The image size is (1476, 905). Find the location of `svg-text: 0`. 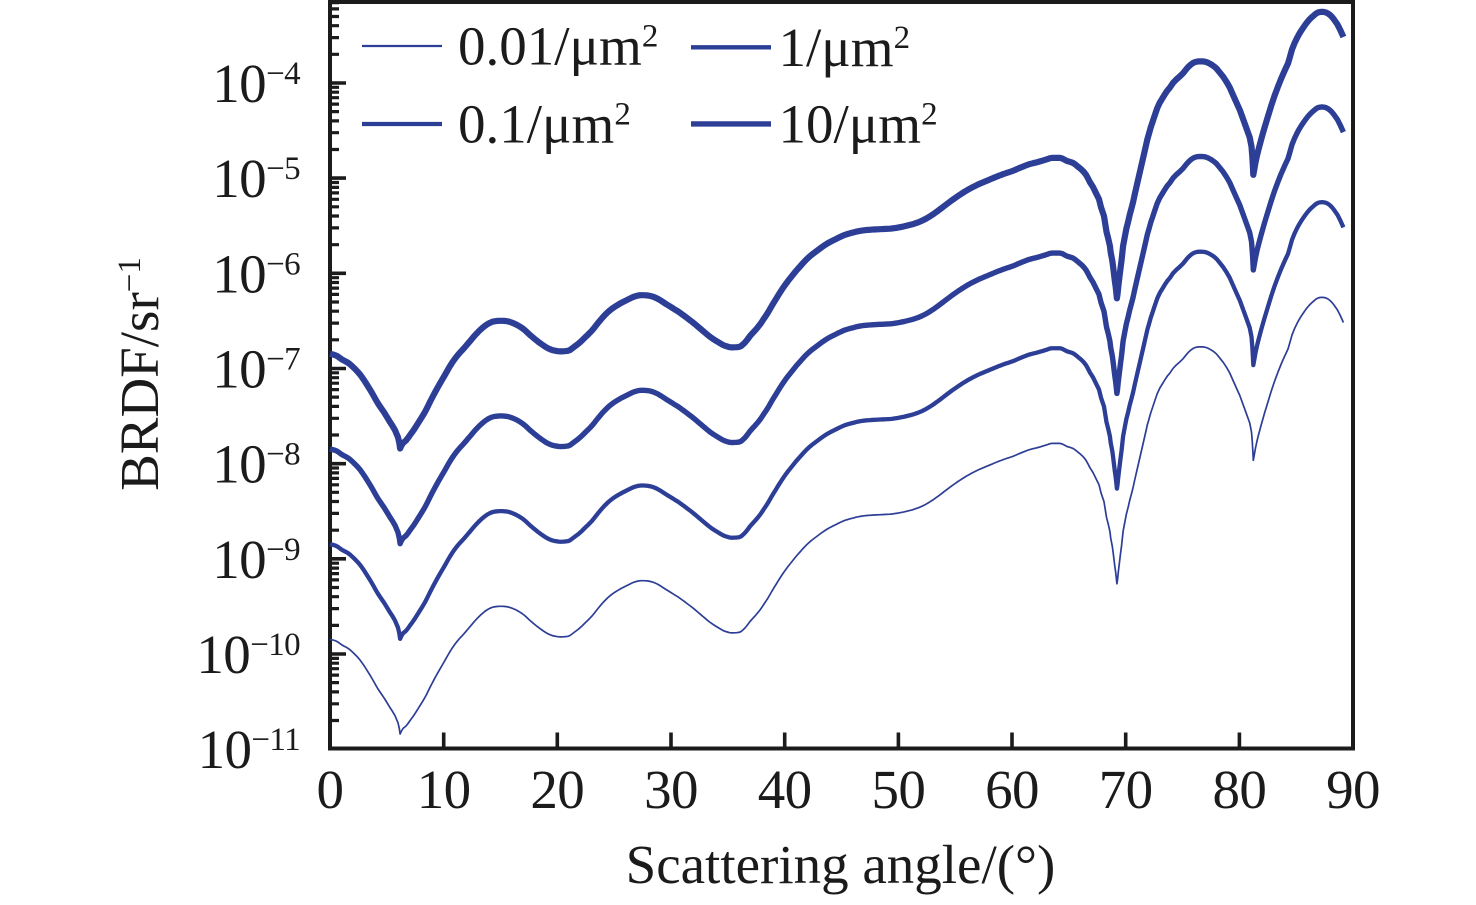

svg-text: 0 is located at coordinates (330, 789).